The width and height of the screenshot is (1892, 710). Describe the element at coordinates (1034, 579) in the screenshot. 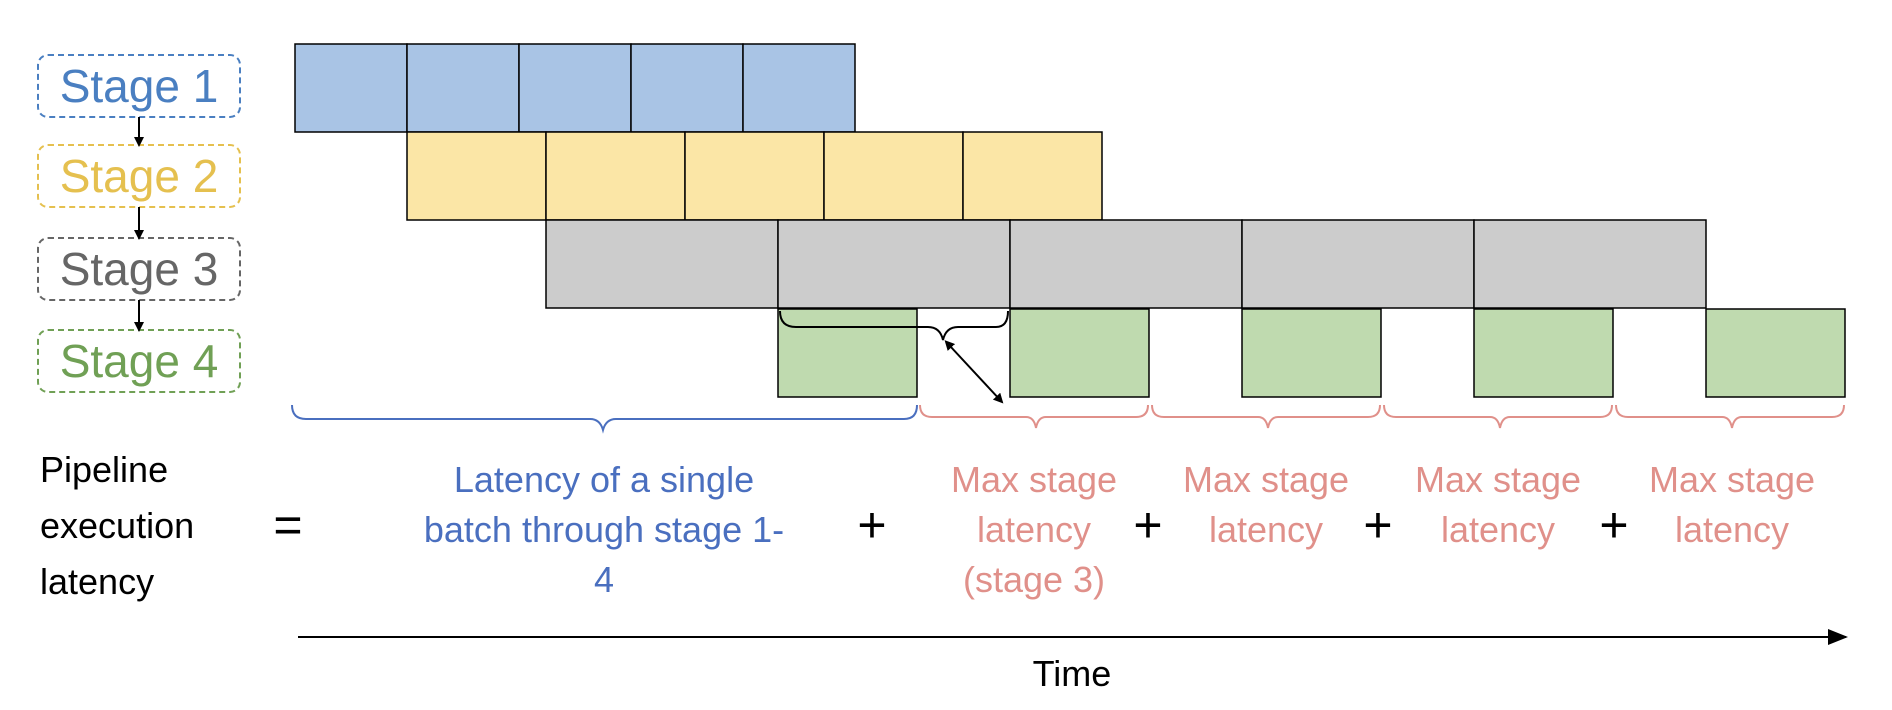

I see `max-stage-line: (stage 3)` at that location.